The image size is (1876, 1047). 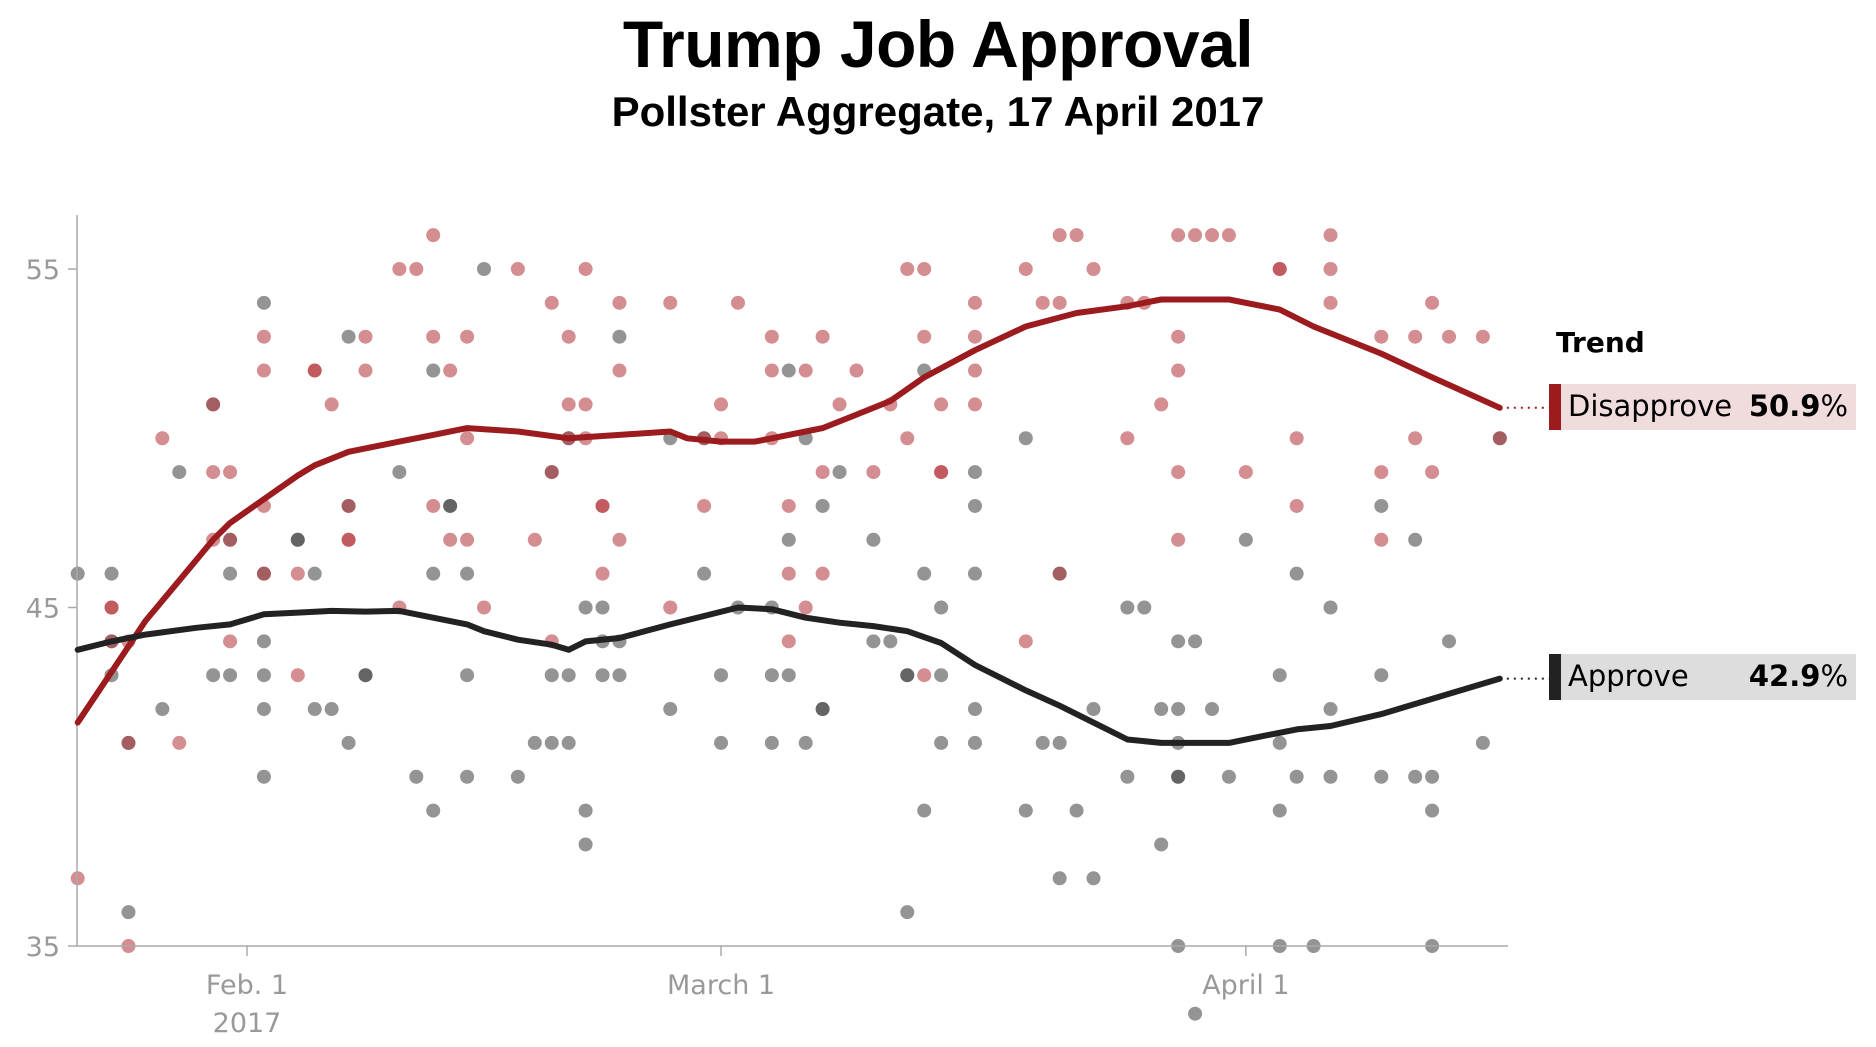 I want to click on legend-value-approve: 42.9%, so click(x=1798, y=676).